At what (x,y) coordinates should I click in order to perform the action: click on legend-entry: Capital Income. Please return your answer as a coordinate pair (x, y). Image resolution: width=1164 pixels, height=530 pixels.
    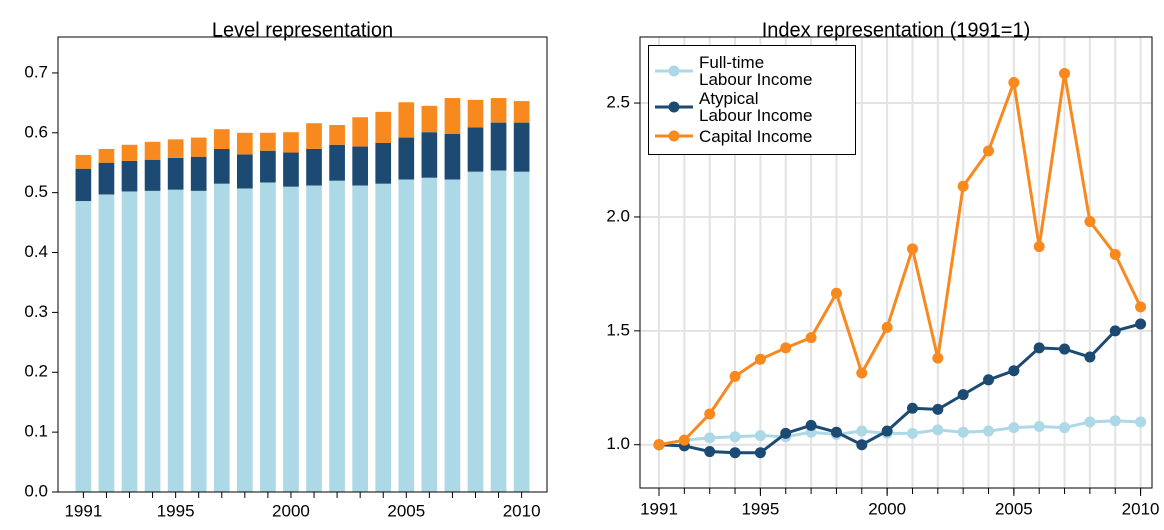
    Looking at the image, I should click on (752, 136).